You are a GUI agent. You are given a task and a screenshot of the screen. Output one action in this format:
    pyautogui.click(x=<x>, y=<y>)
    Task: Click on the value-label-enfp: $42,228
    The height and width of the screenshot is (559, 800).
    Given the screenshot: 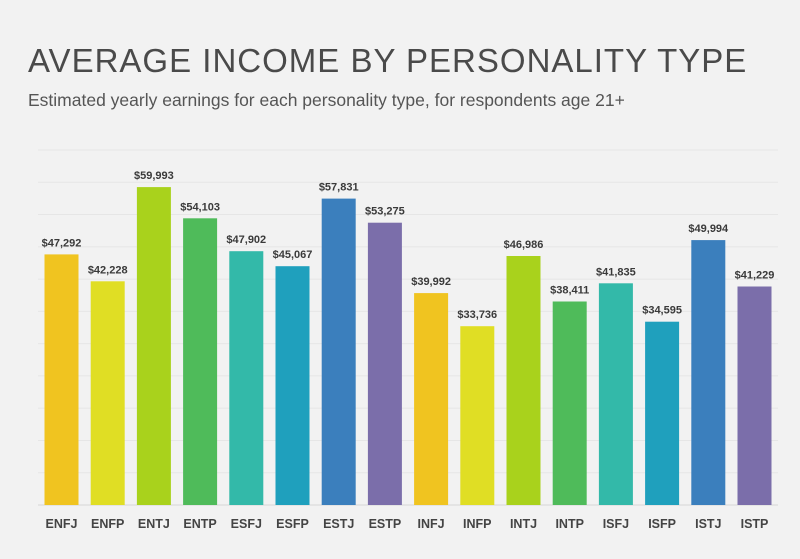 What is the action you would take?
    pyautogui.click(x=108, y=270)
    